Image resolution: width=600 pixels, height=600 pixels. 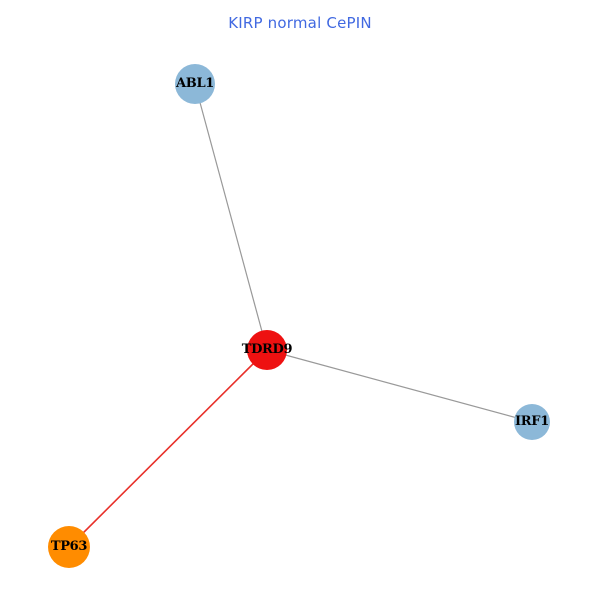 I want to click on network-node-label-irf1: IRF1, so click(x=532, y=421).